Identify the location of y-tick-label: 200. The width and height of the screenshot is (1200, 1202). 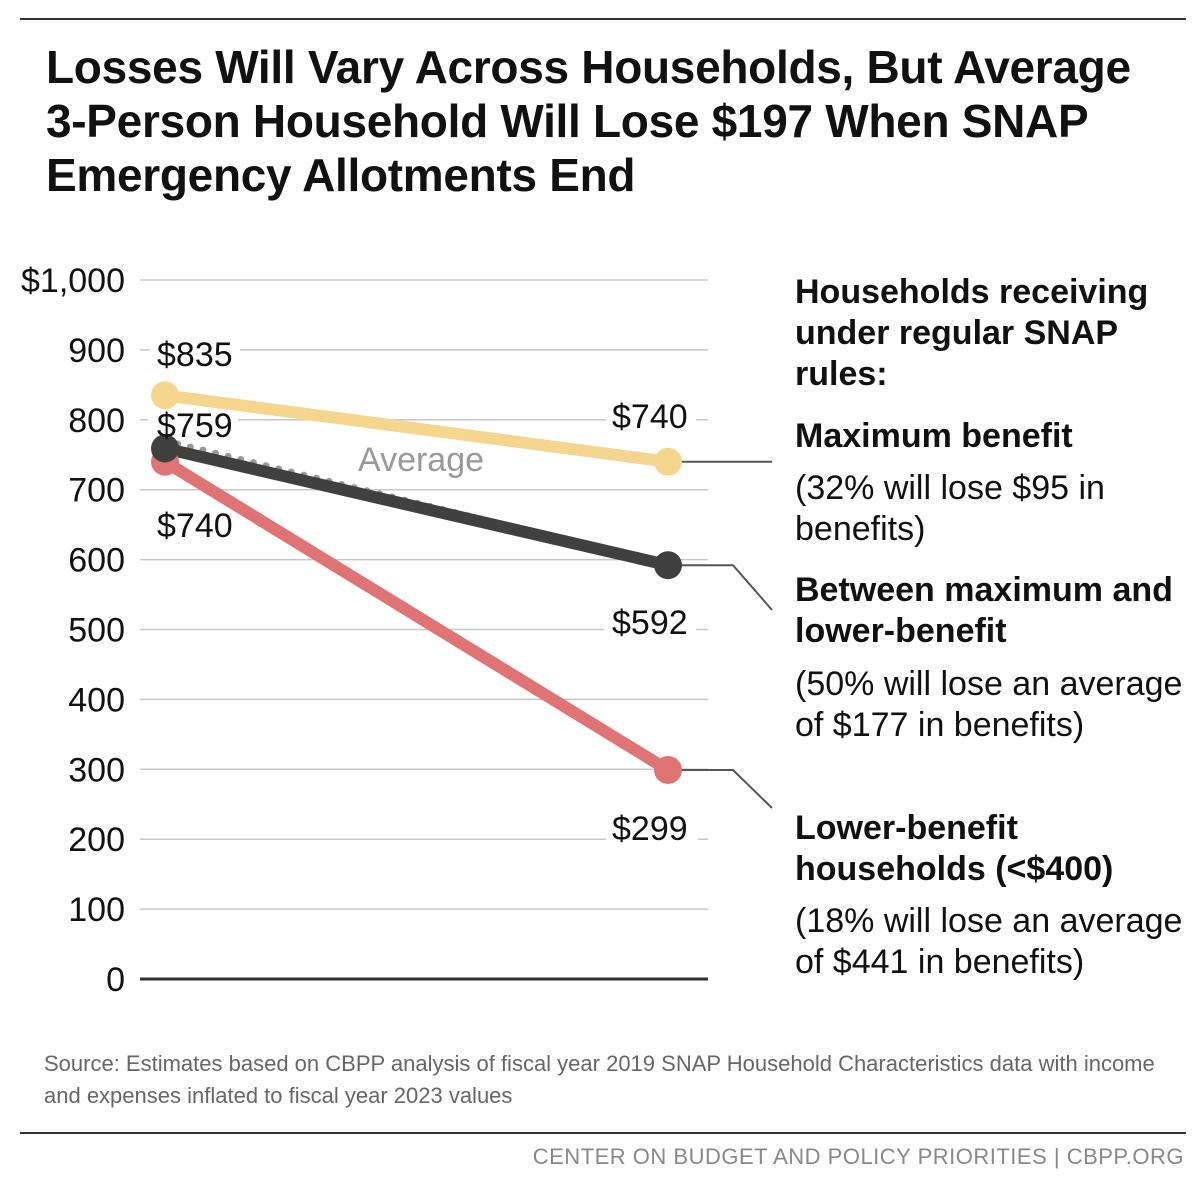
(96, 840).